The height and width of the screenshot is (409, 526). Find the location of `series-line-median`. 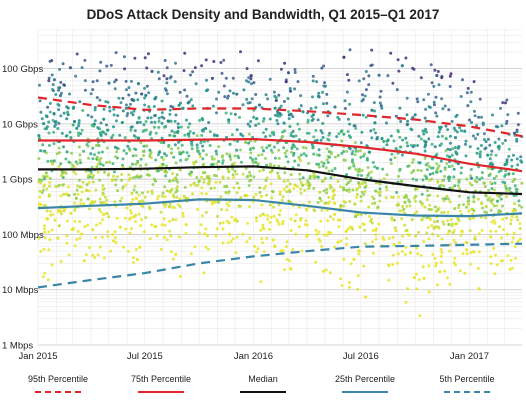

series-line-median is located at coordinates (280, 180).